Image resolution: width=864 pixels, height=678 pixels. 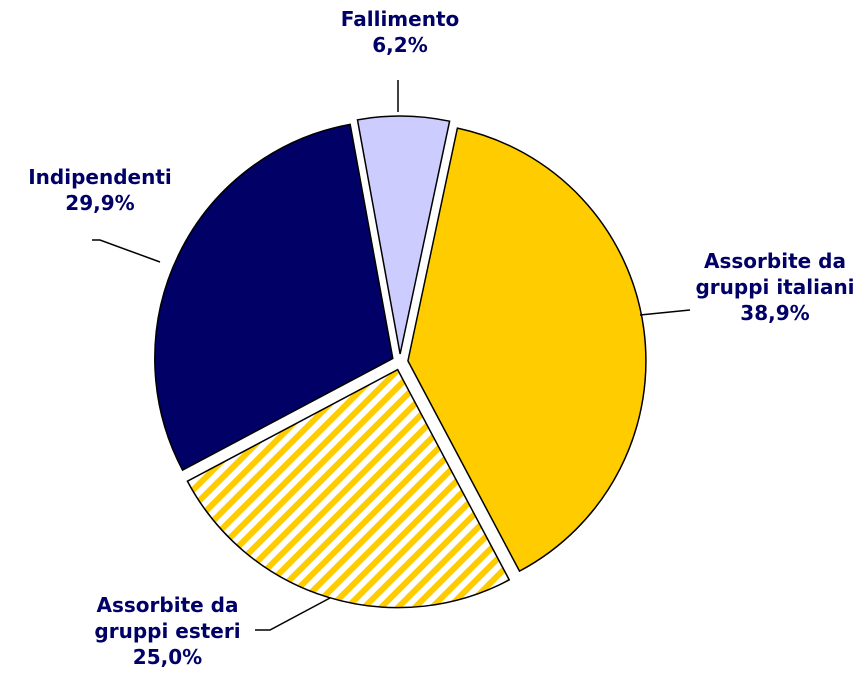 I want to click on slice-label: Indipendenti 29,9%, so click(x=100, y=190).